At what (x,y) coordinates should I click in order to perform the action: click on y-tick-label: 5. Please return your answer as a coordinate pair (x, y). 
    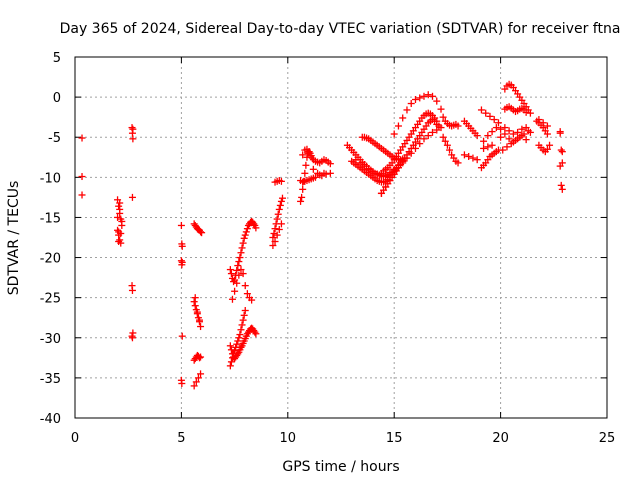
    Looking at the image, I should click on (57, 58).